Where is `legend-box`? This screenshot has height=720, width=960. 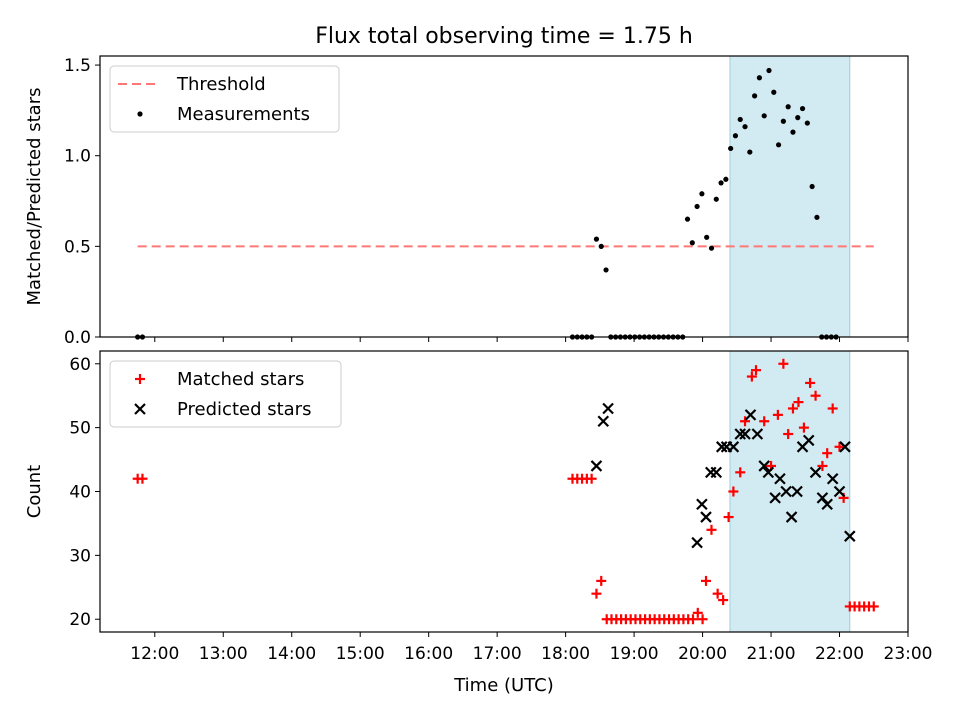
legend-box is located at coordinates (225, 394).